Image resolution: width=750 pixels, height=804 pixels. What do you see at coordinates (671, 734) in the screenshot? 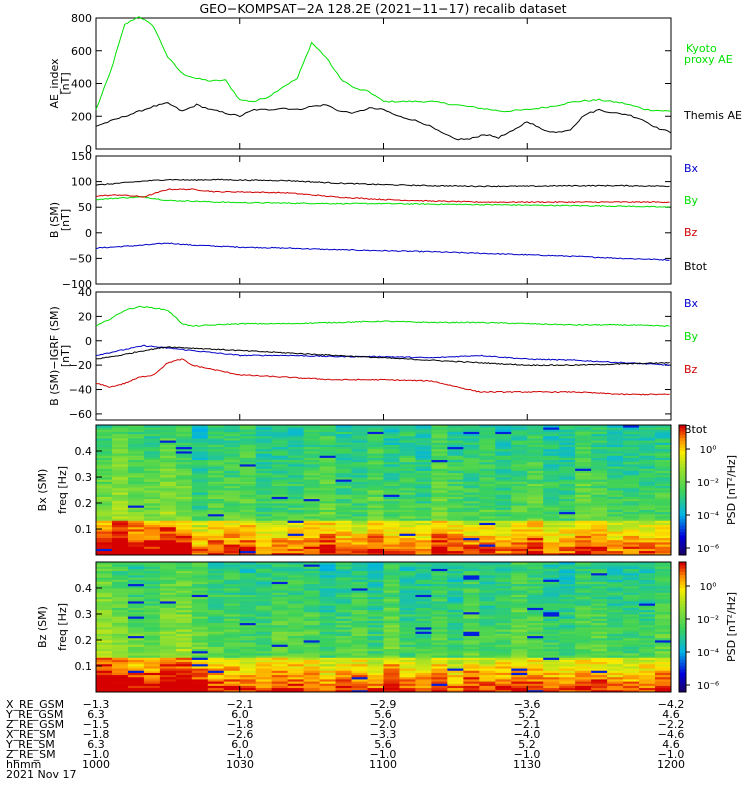
I see `ephemeris-value: −4.6` at bounding box center [671, 734].